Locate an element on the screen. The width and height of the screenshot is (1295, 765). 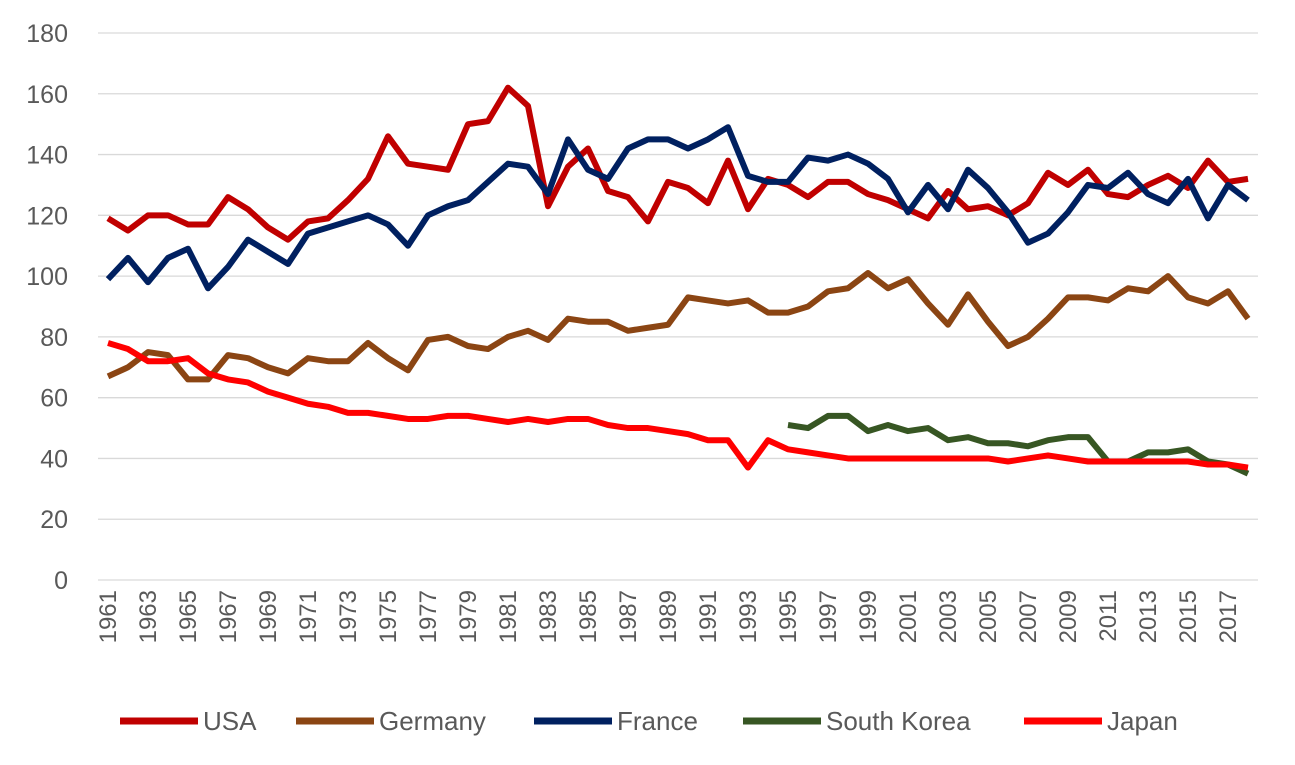
x-tick-label: 1983 is located at coordinates (548, 616).